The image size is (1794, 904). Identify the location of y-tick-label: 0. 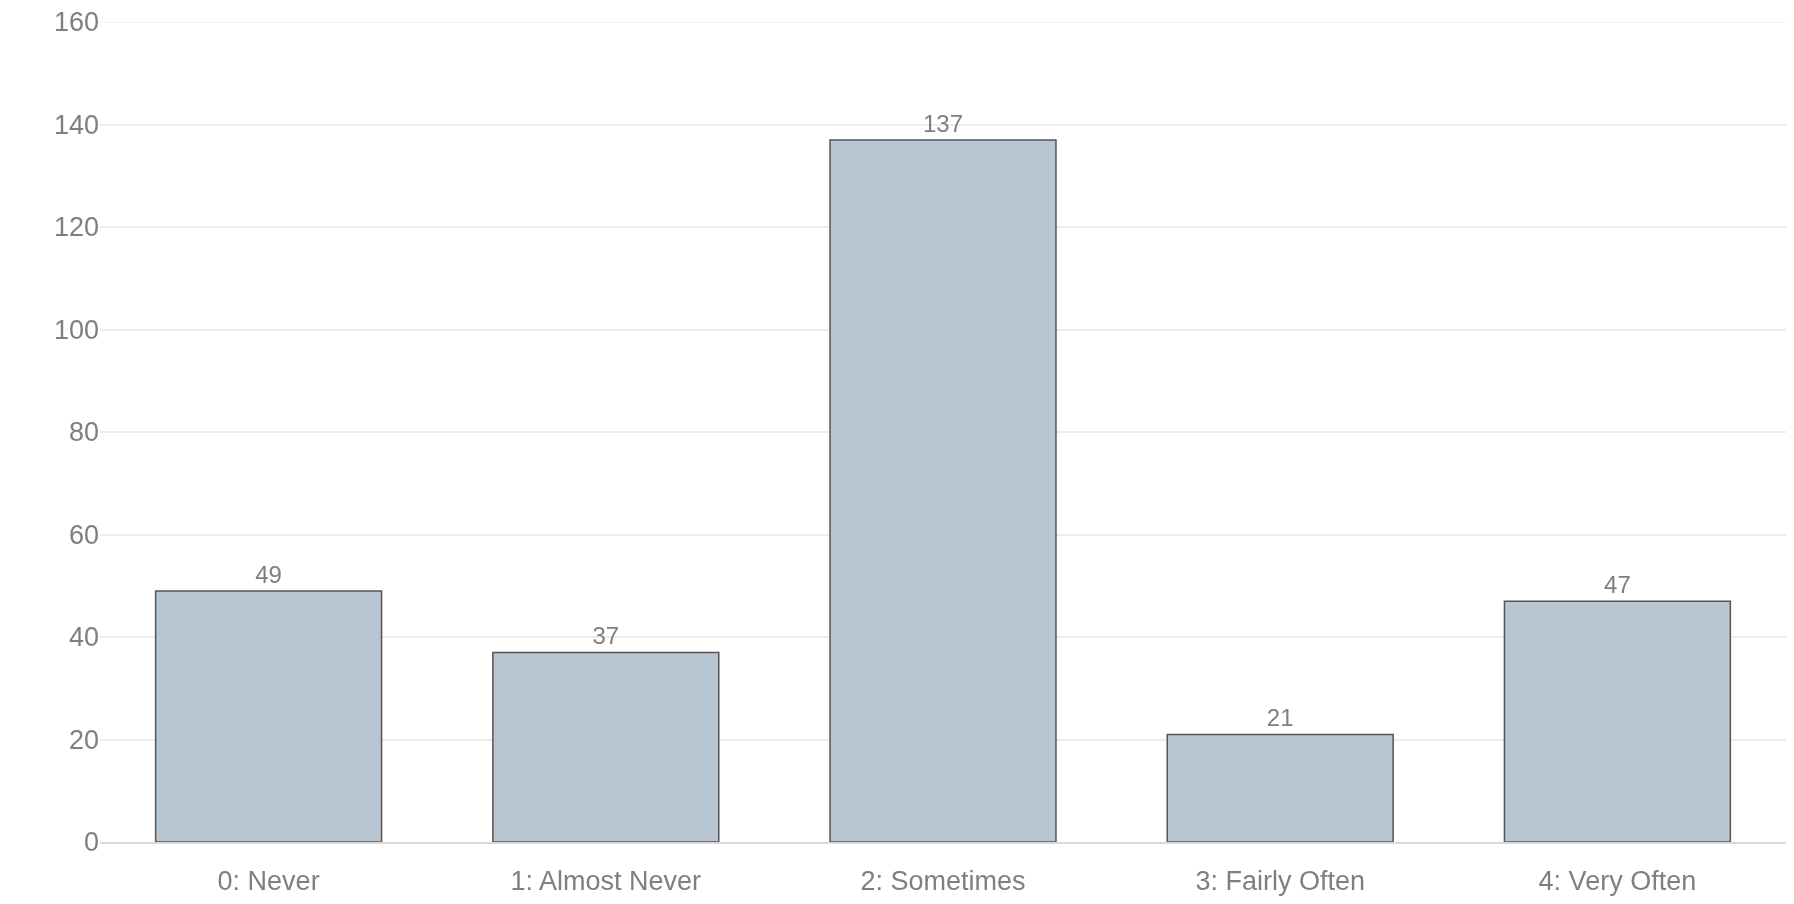
(91, 842).